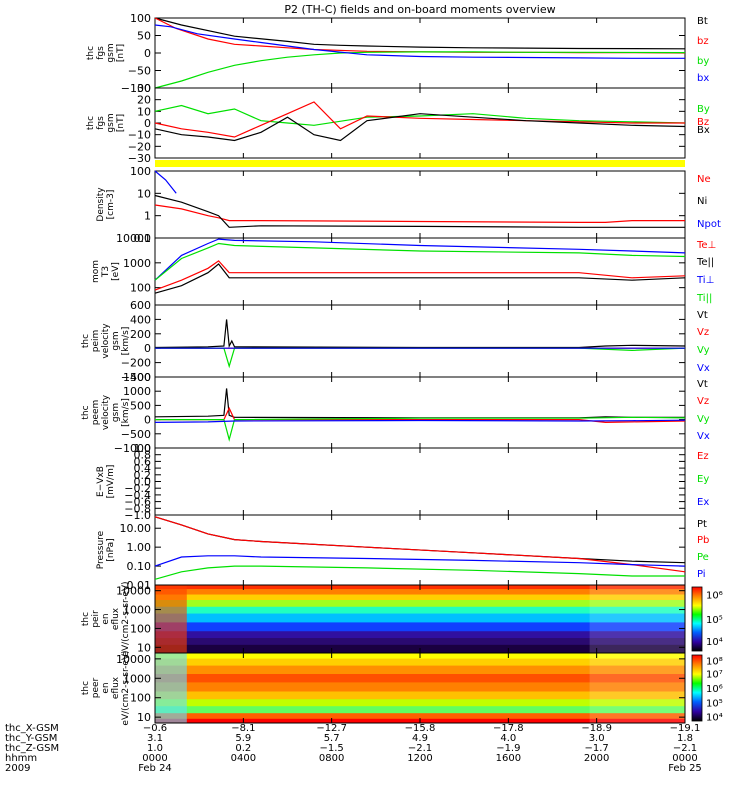 The height and width of the screenshot is (800, 750). What do you see at coordinates (139, 547) in the screenshot?
I see `y-tick-label: 1.00` at bounding box center [139, 547].